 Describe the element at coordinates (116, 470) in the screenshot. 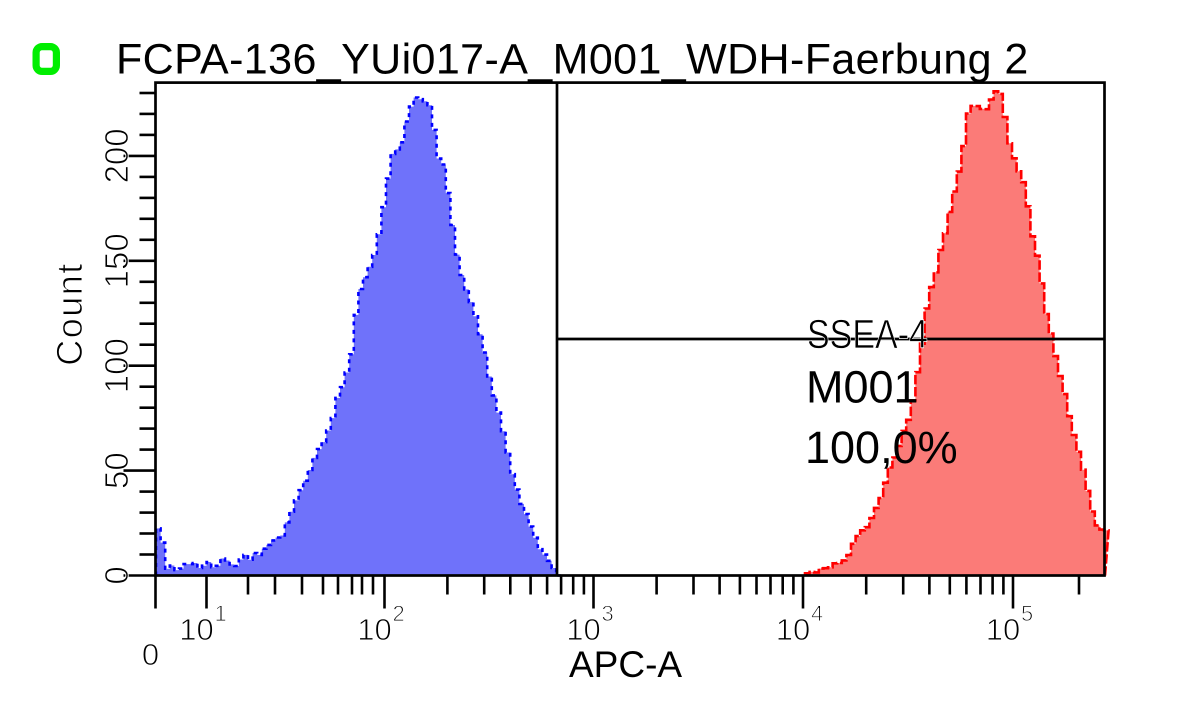

I see `svg-text: 50` at that location.